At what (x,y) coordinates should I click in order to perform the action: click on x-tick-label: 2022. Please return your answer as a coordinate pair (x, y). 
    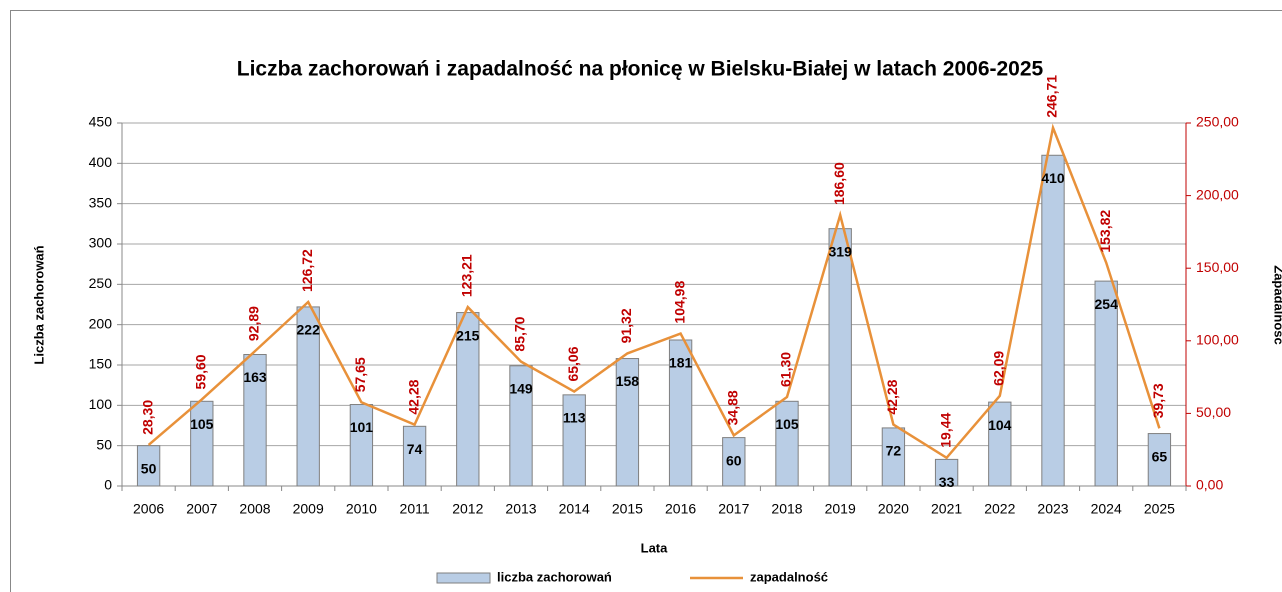
    Looking at the image, I should click on (999, 509).